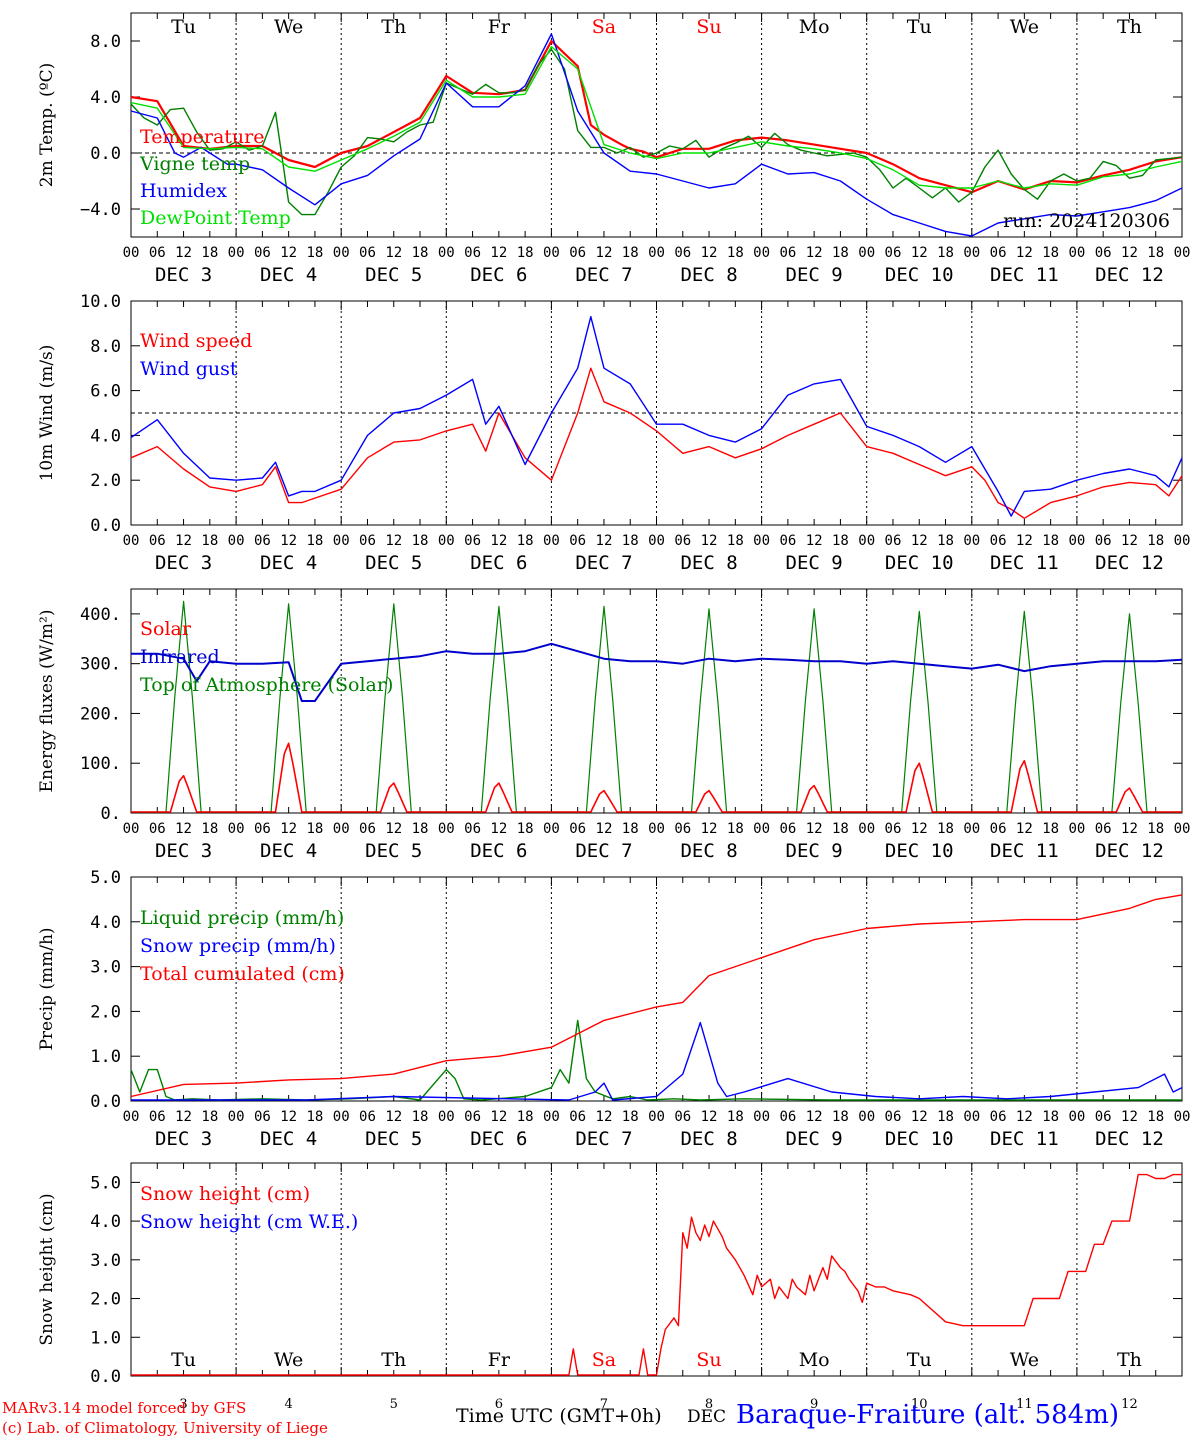 The height and width of the screenshot is (1440, 1194). What do you see at coordinates (47, 701) in the screenshot?
I see `y-axis-title: Energy fluxes (W/m²)` at bounding box center [47, 701].